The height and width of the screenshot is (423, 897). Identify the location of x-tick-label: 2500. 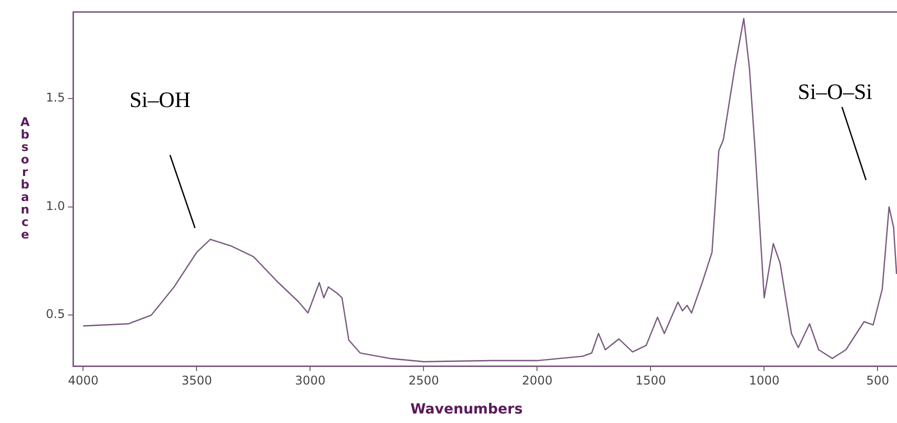
(423, 380).